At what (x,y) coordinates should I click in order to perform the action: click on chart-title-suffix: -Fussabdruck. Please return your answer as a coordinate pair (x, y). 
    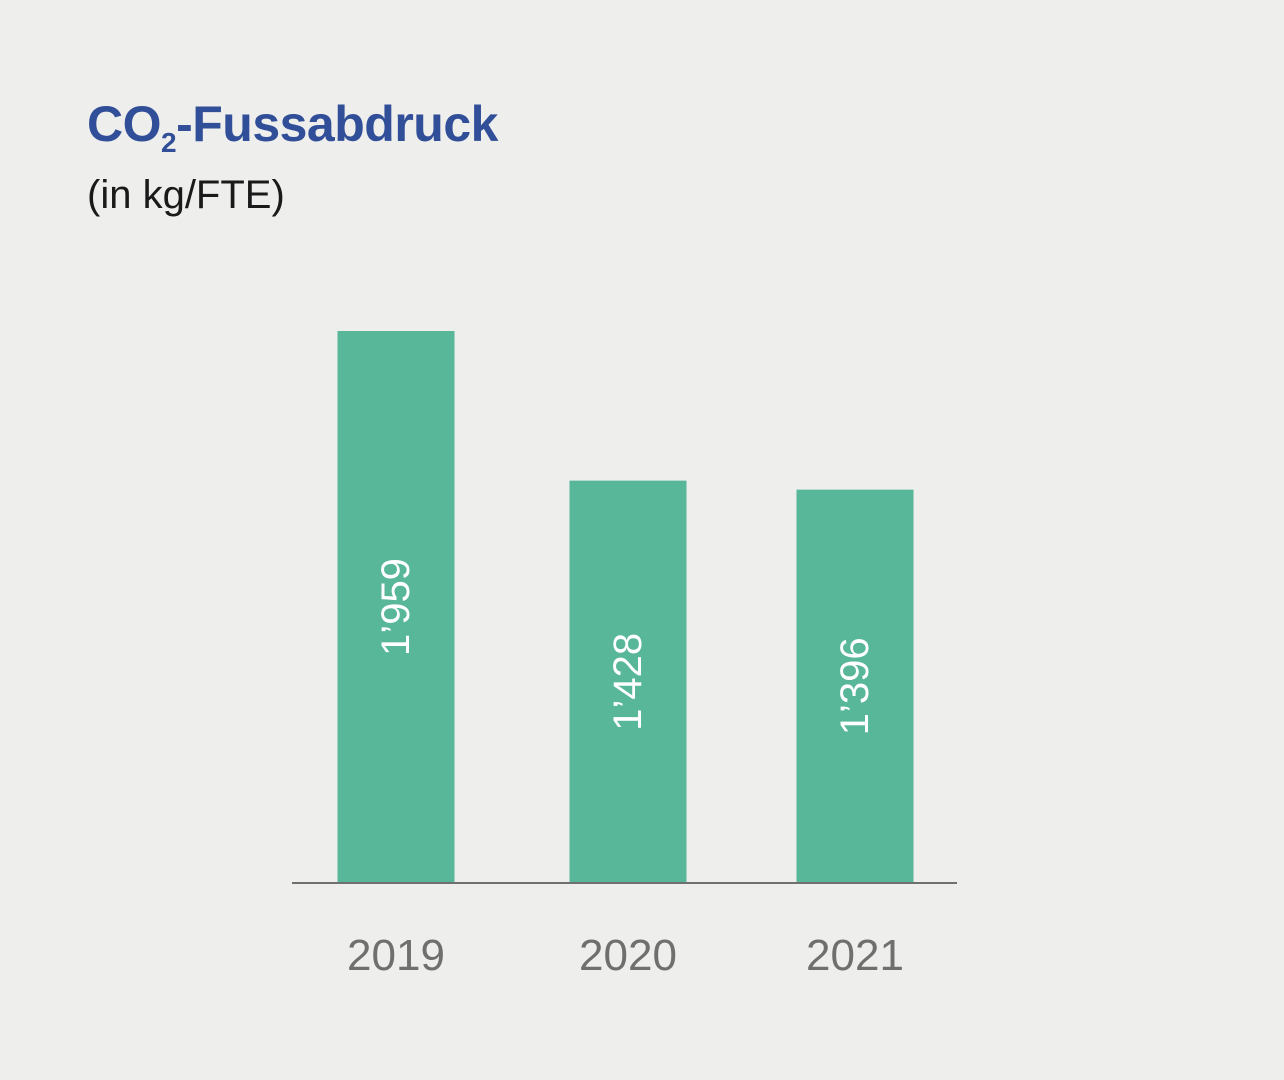
    Looking at the image, I should click on (337, 124).